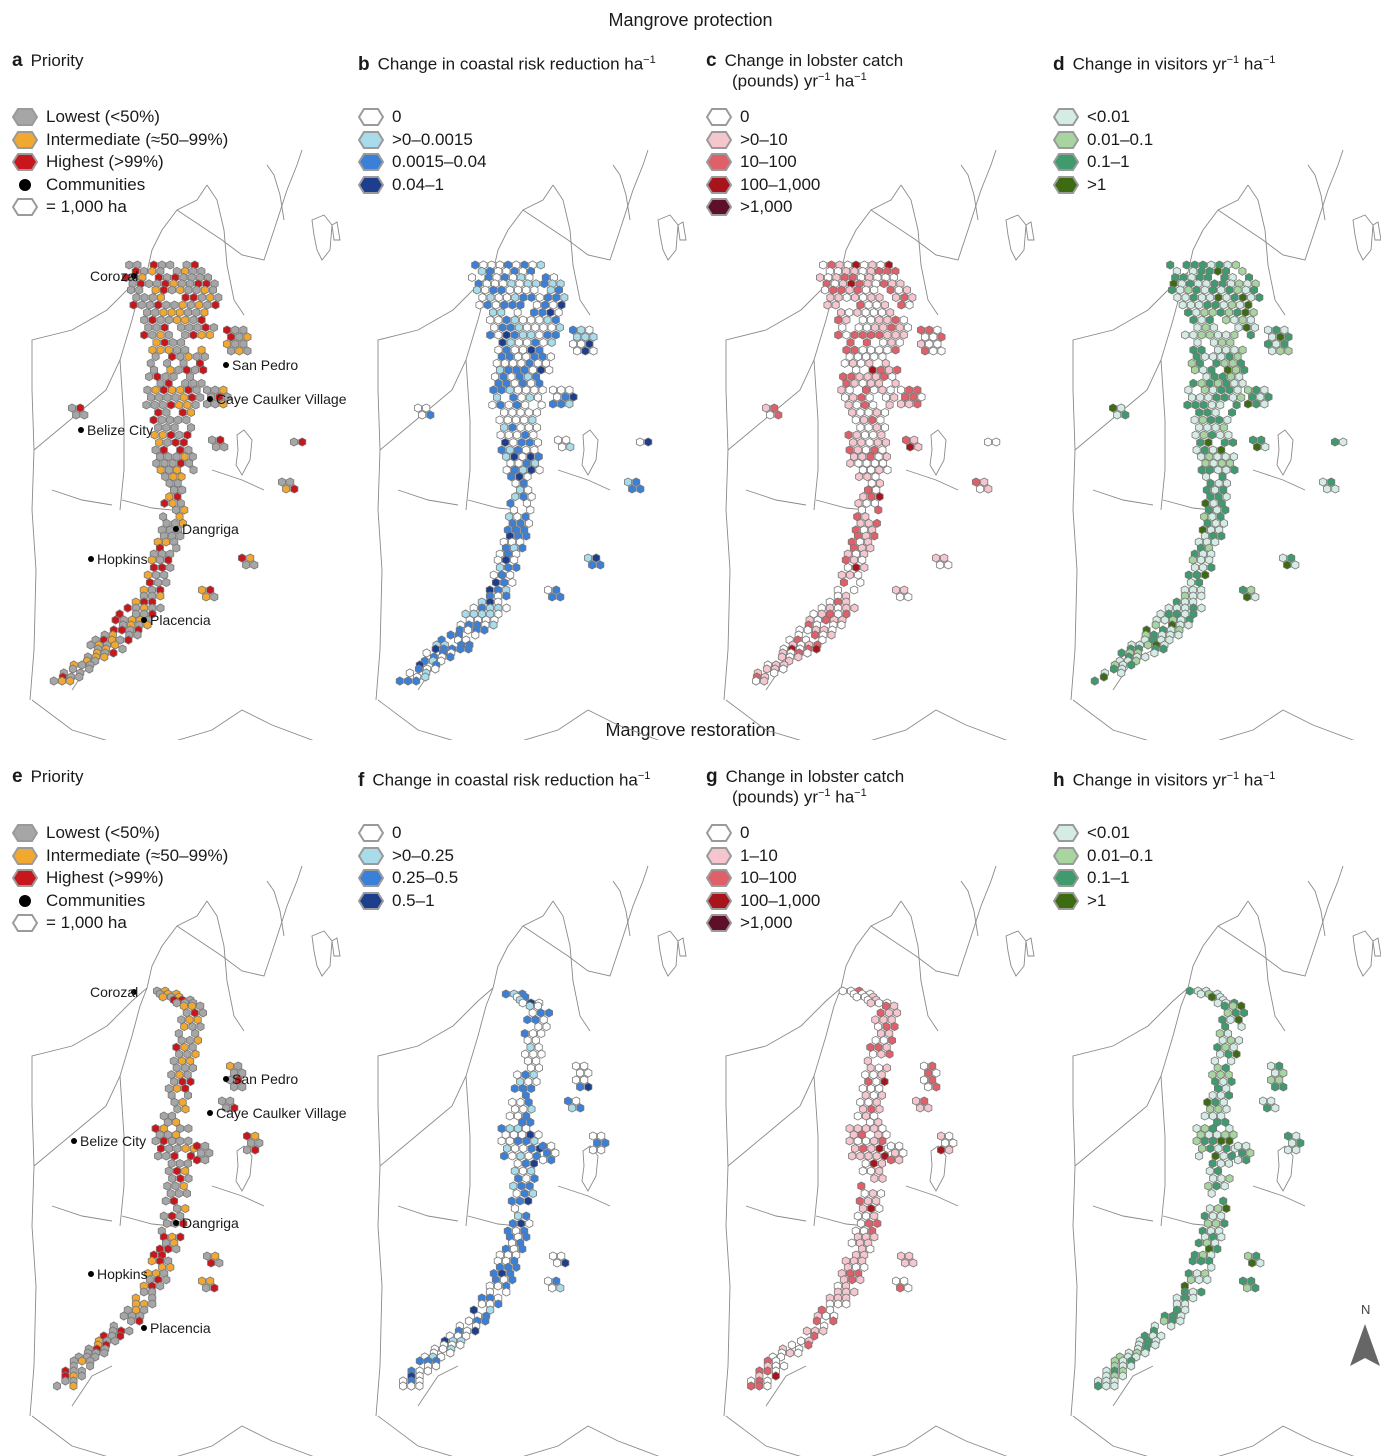 The image size is (1381, 1456). Describe the element at coordinates (1059, 64) in the screenshot. I see `panel-letter: d` at that location.